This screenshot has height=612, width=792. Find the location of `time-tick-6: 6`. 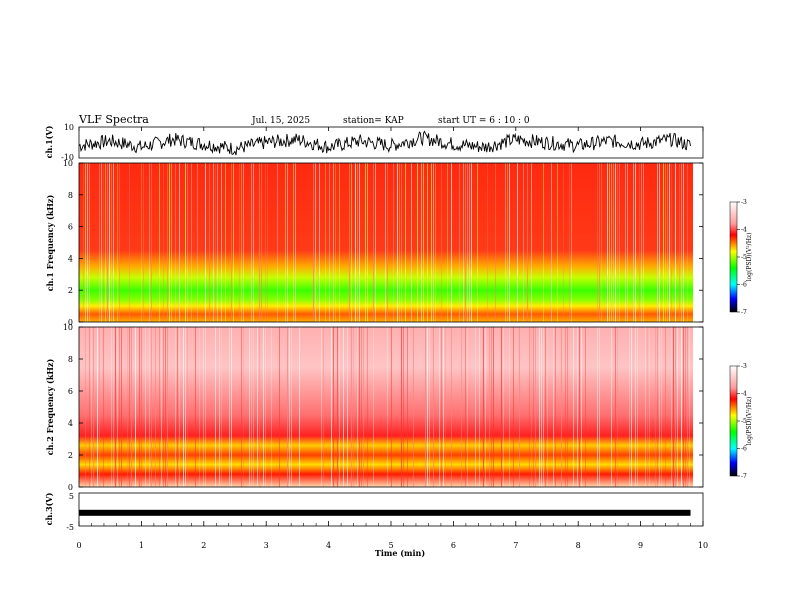

time-tick-6: 6 is located at coordinates (453, 545).